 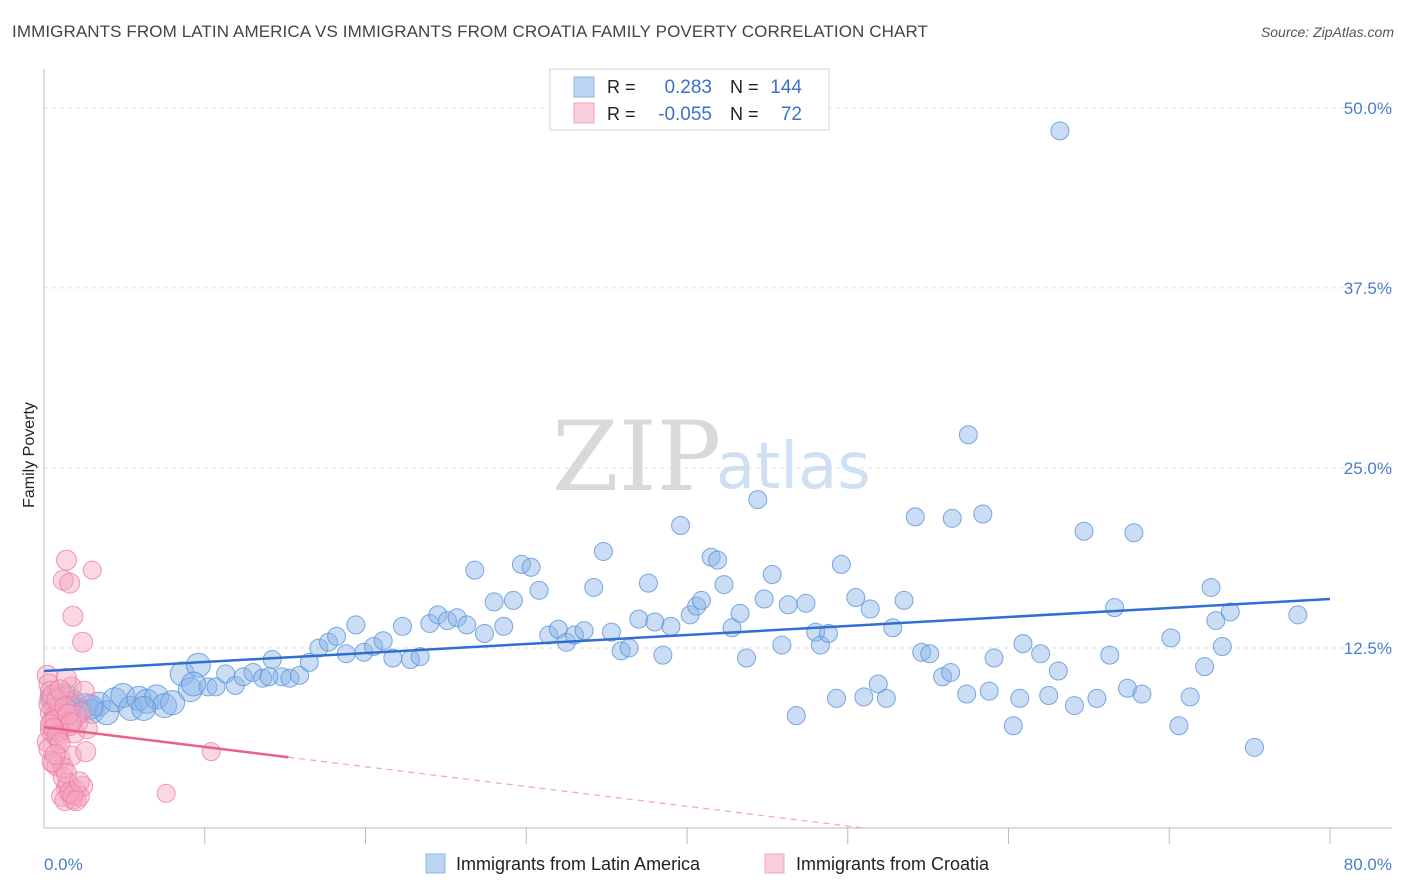 What do you see at coordinates (636, 457) in the screenshot?
I see `watermark-zip: ZIP` at bounding box center [636, 457].